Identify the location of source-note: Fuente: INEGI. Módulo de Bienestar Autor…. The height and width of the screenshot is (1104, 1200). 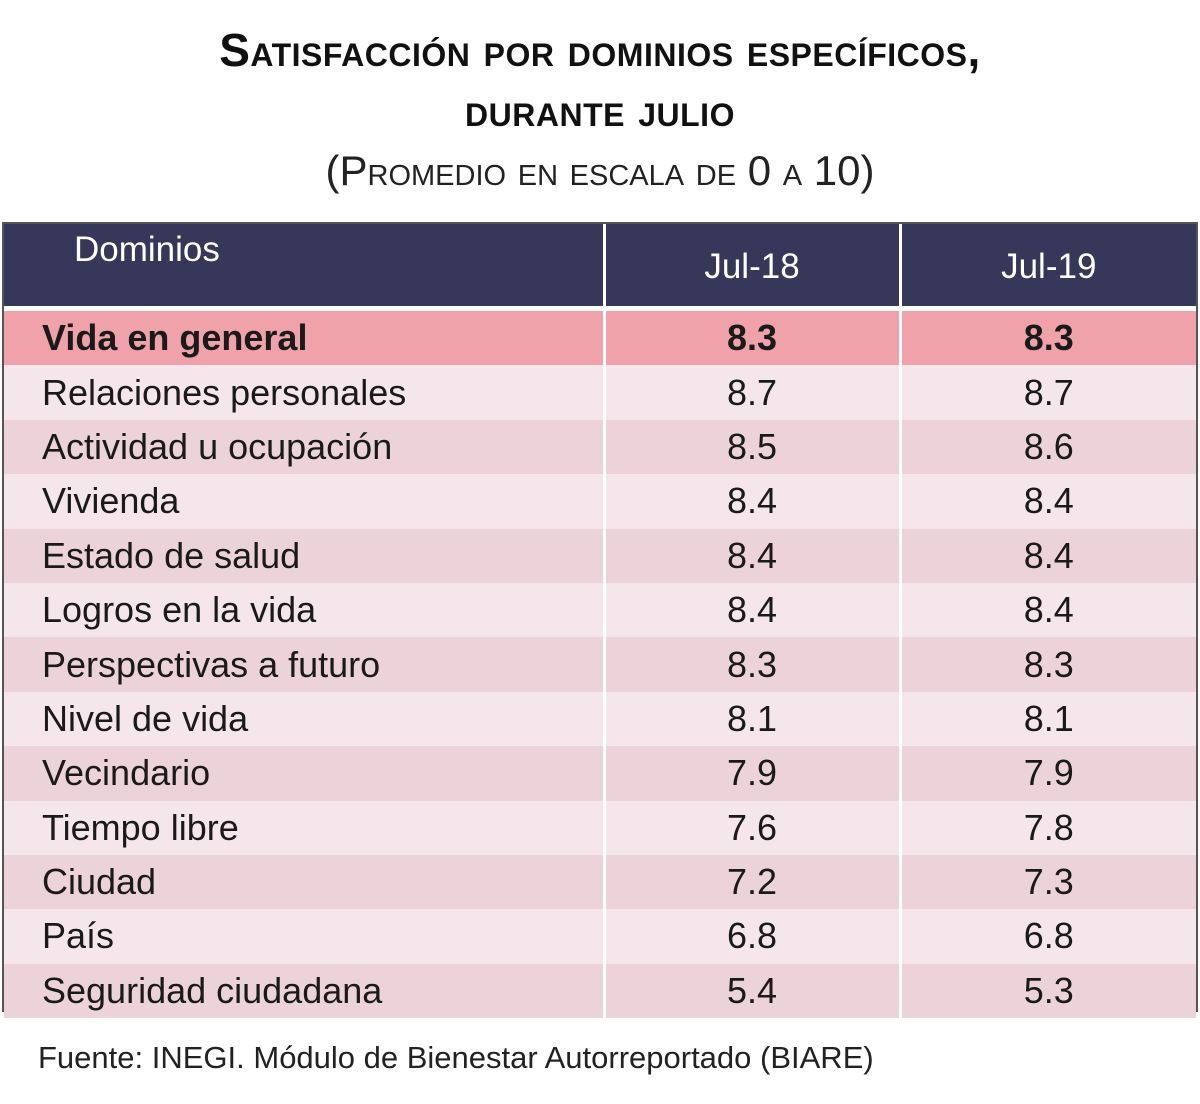
(456, 1057).